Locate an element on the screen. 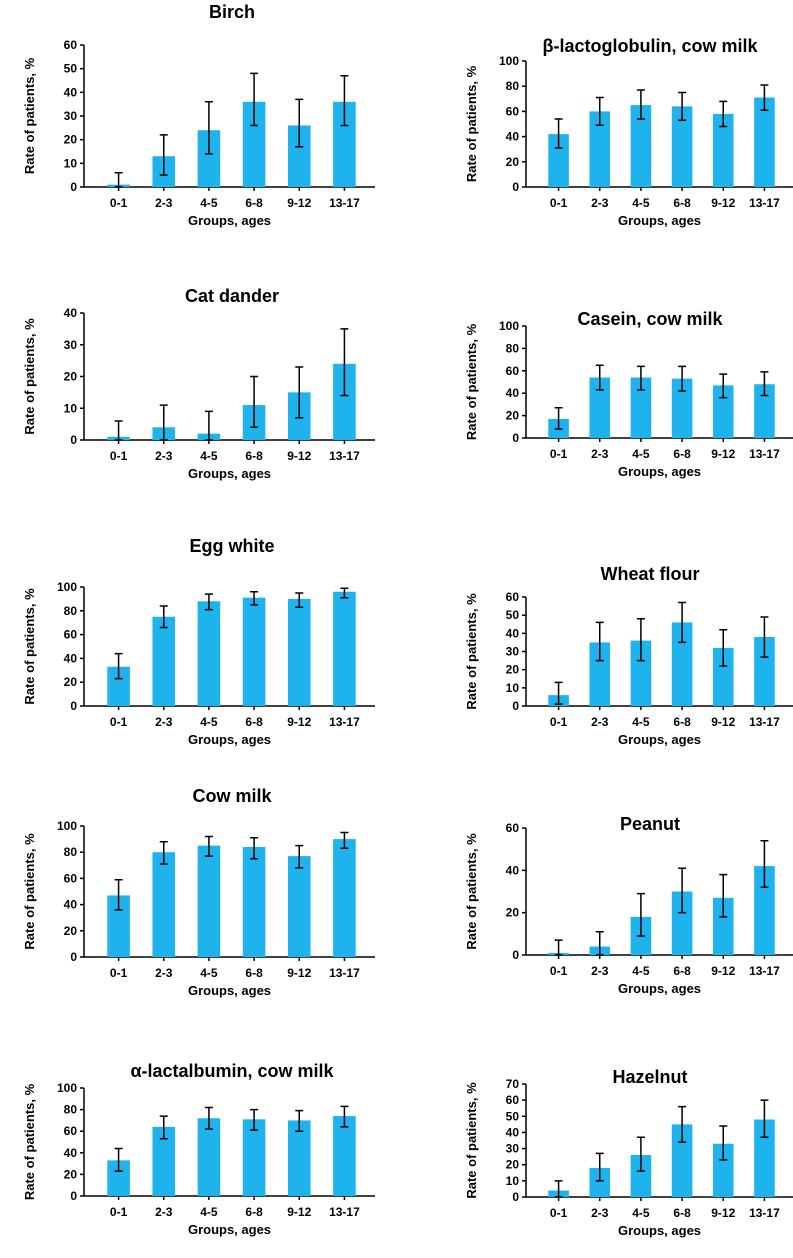 This screenshot has height=1258, width=793. y-tick-label: 70 is located at coordinates (513, 1084).